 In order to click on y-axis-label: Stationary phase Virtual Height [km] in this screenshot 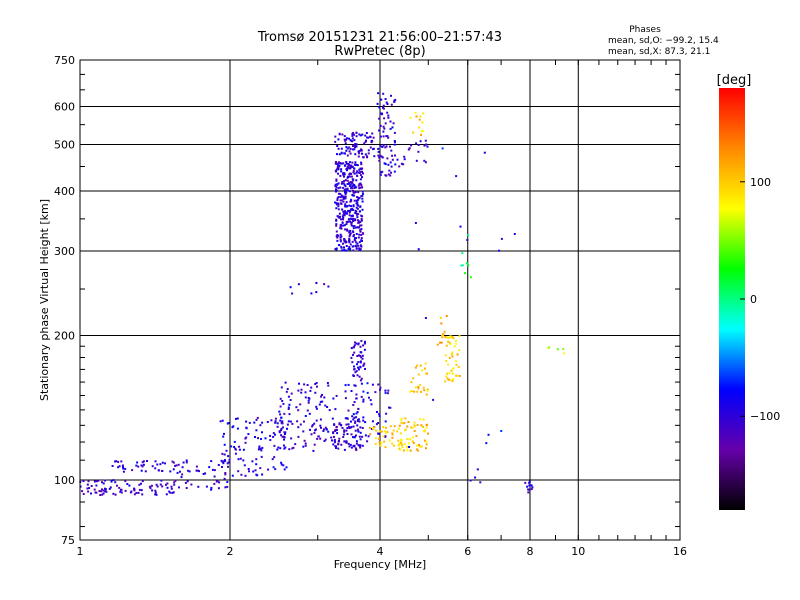, I will do `click(44, 300)`.